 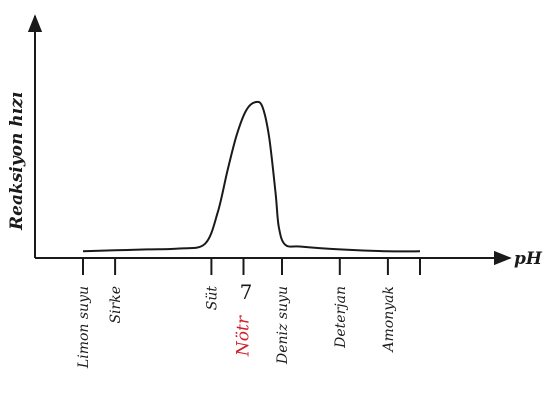 I want to click on x-tick-label: Sirke, so click(x=116, y=305).